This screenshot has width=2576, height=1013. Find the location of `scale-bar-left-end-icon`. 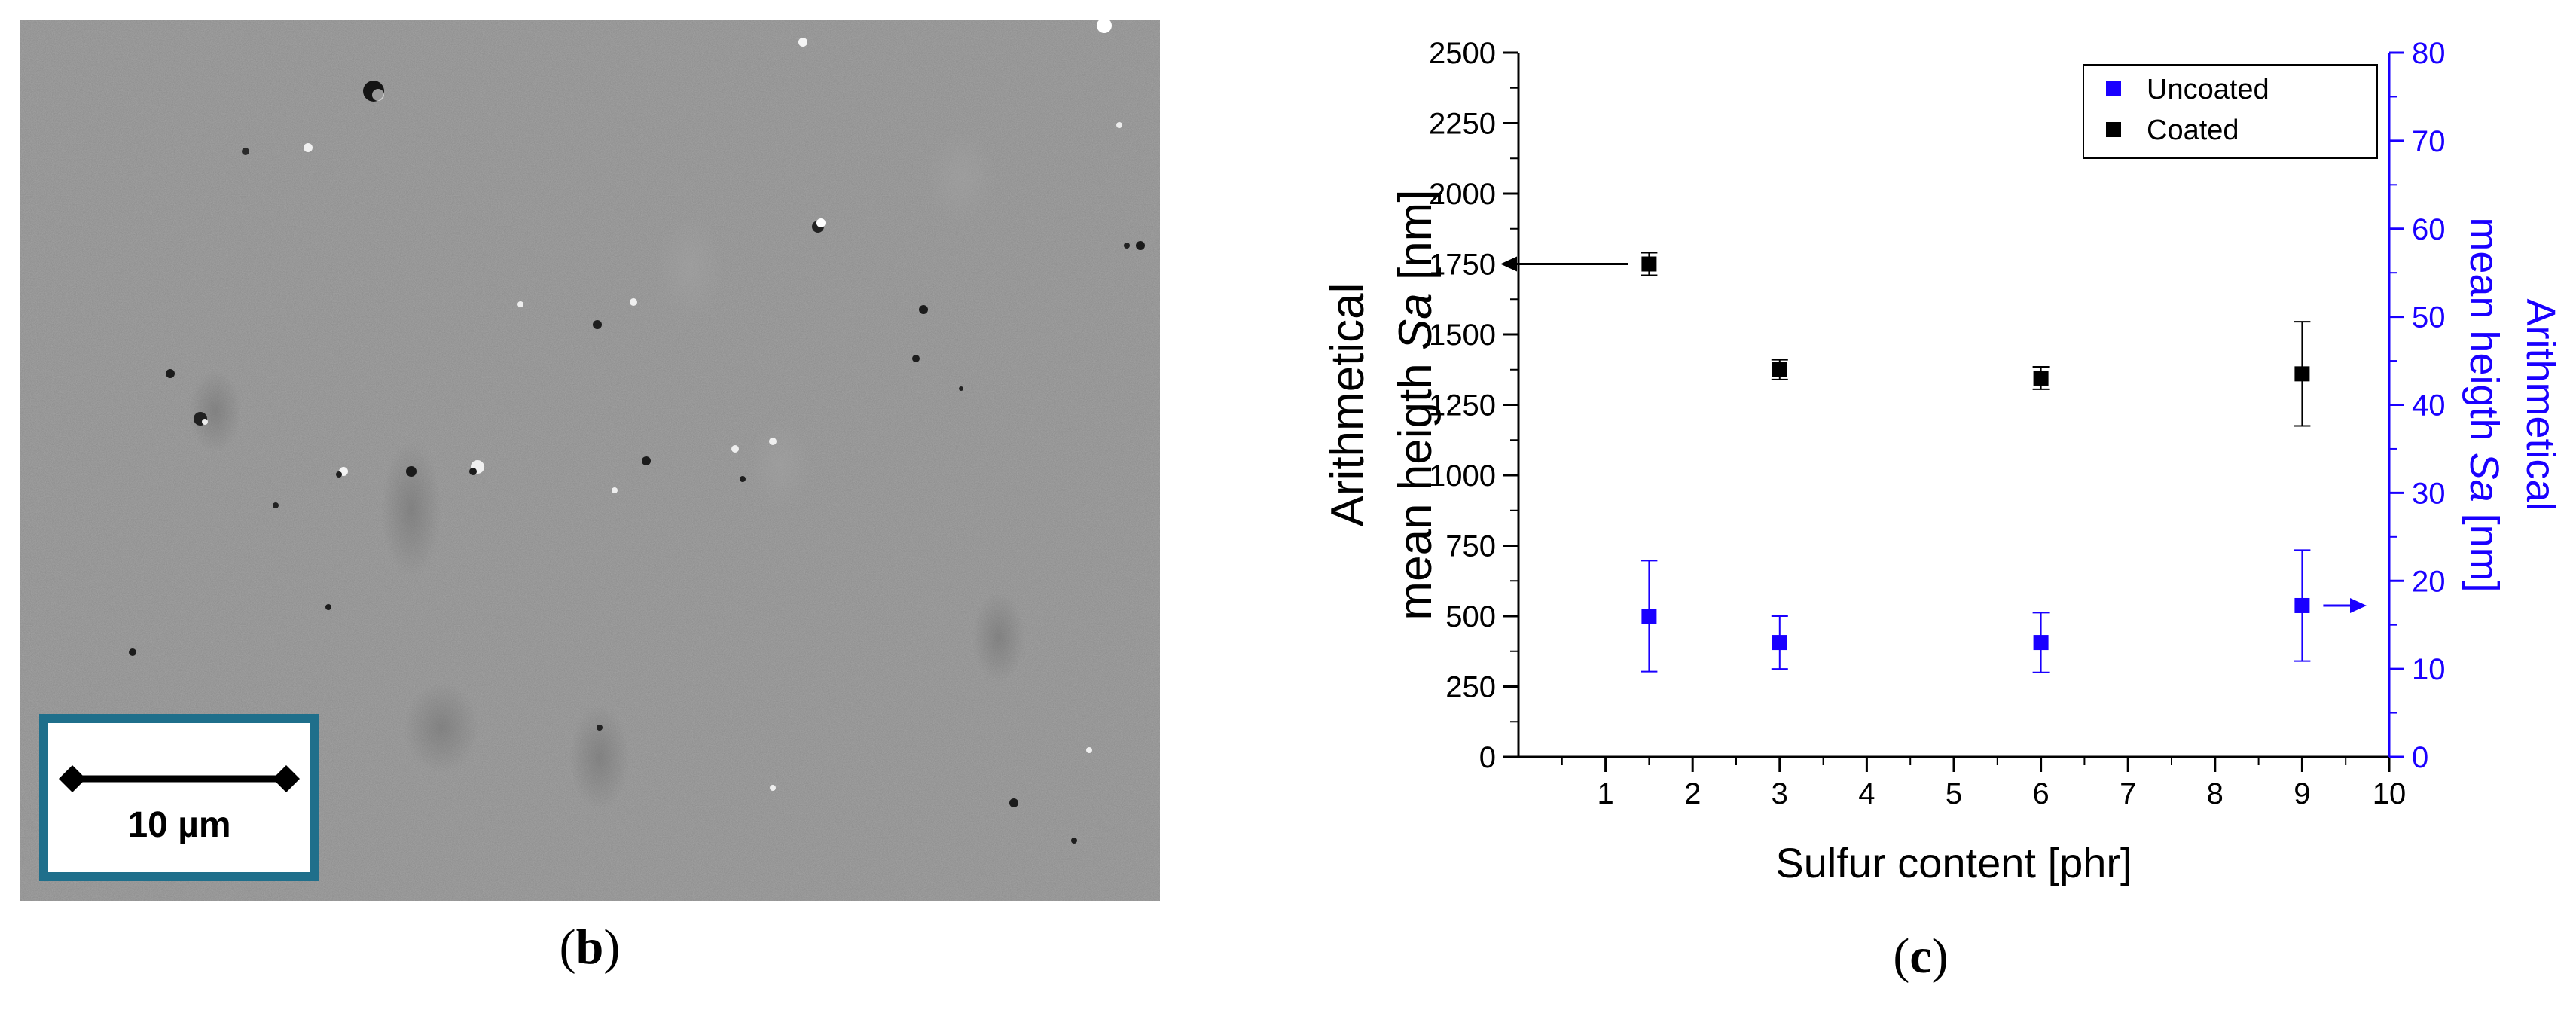

scale-bar-left-end-icon is located at coordinates (72, 778).